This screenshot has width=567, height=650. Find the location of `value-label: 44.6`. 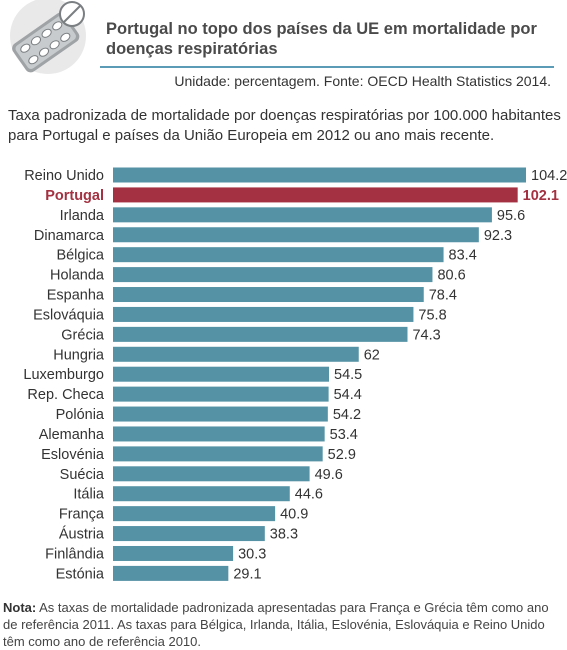

value-label: 44.6 is located at coordinates (309, 495).